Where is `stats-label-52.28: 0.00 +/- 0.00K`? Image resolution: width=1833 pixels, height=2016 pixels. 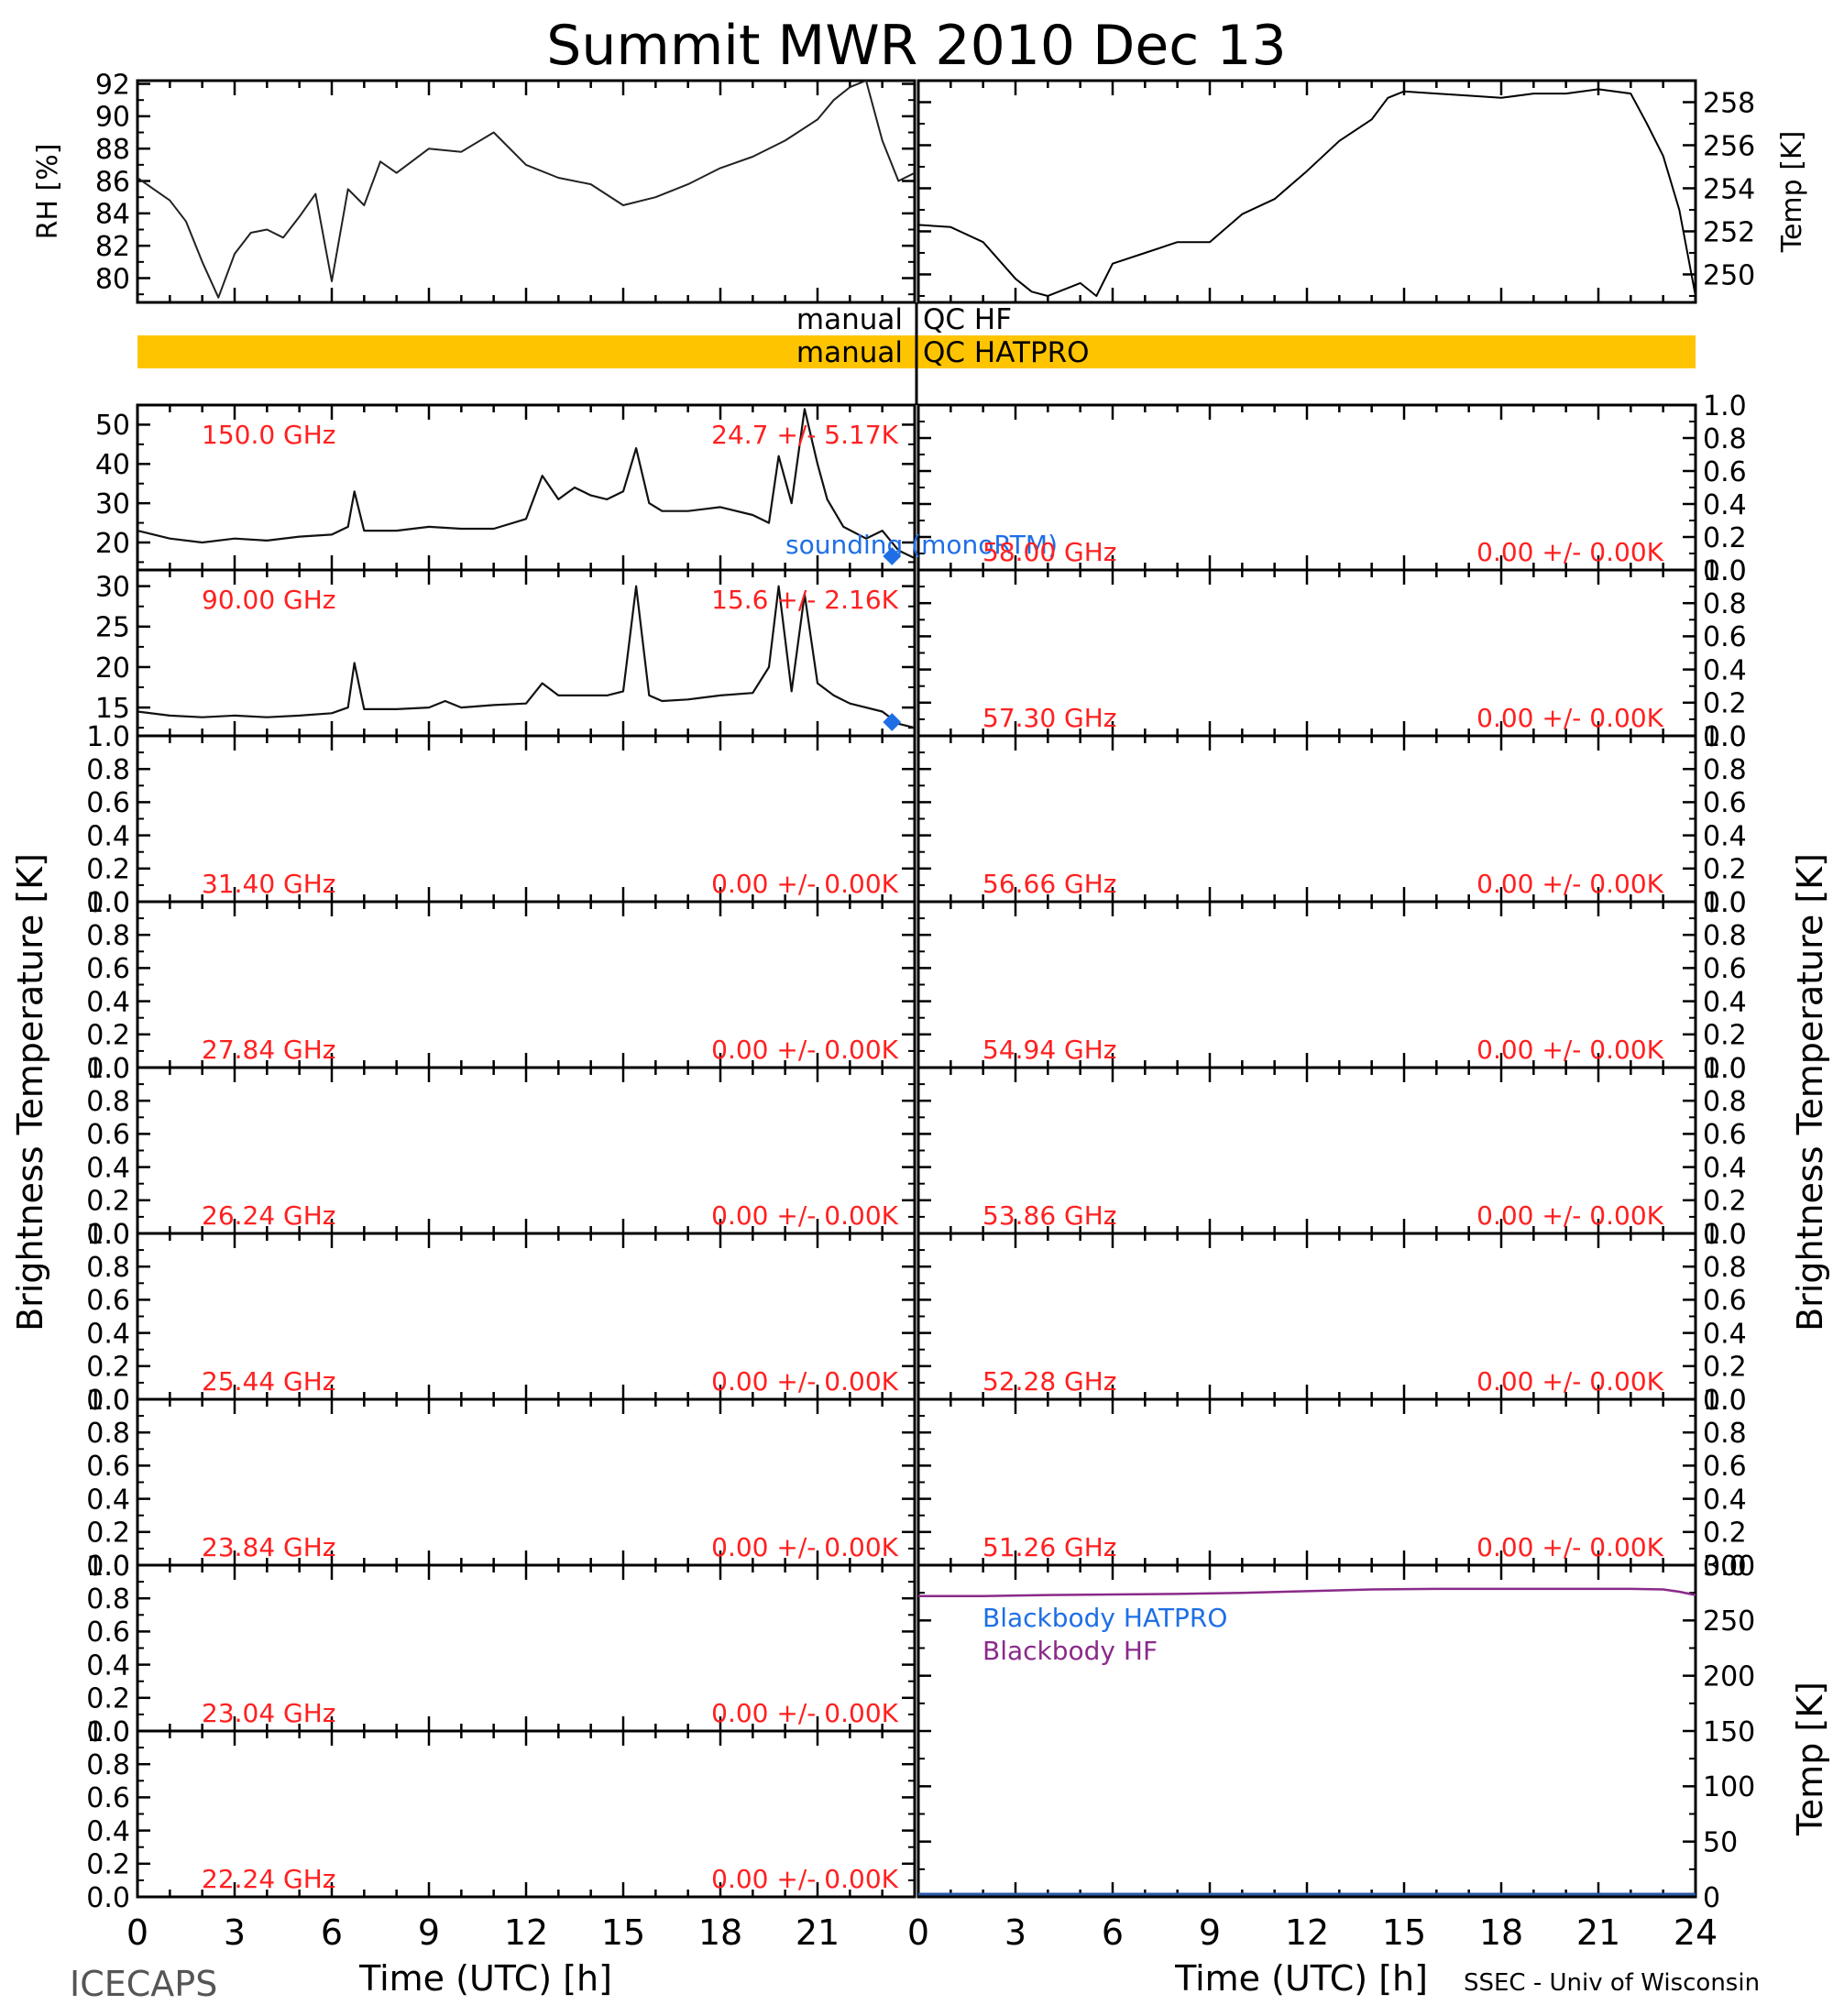
stats-label-52.28: 0.00 +/- 0.00K is located at coordinates (1569, 1381).